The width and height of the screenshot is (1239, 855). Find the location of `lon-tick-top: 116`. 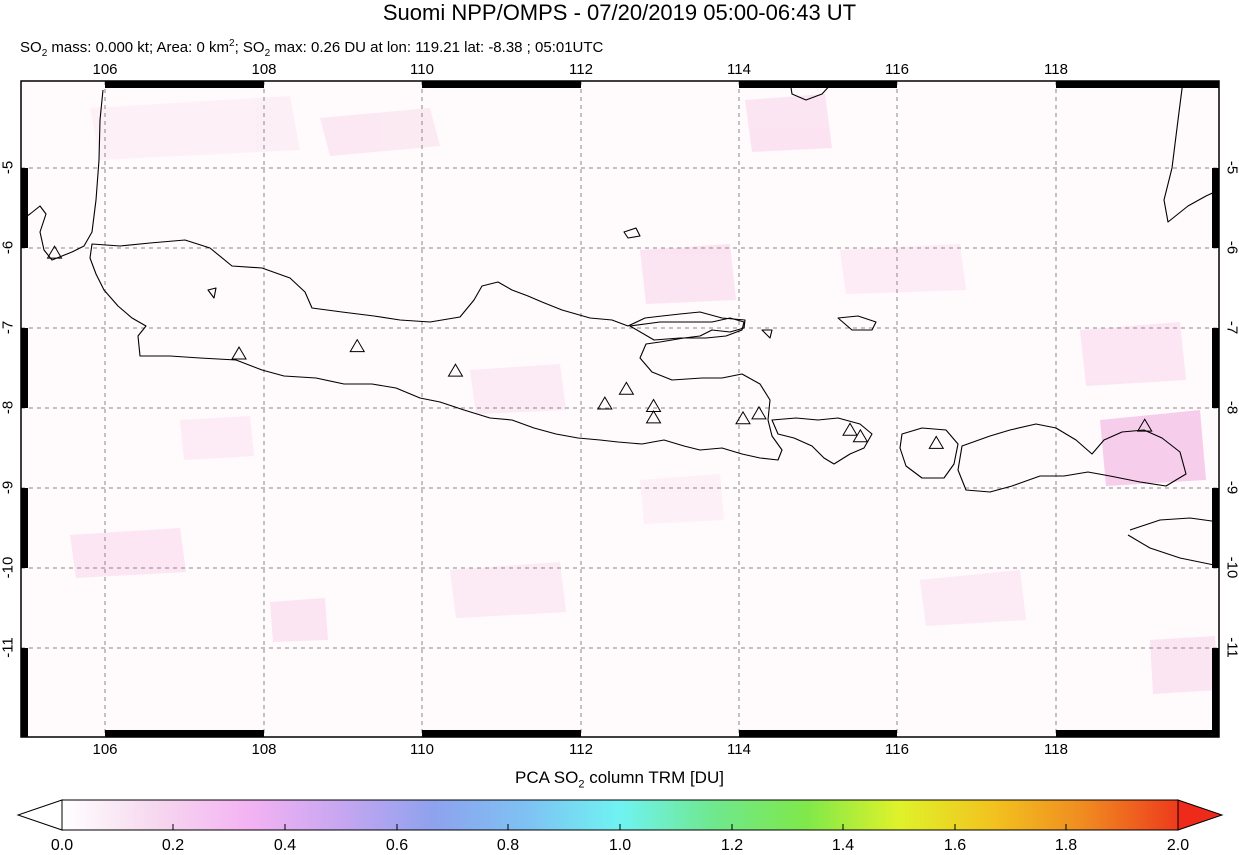

lon-tick-top: 116 is located at coordinates (897, 69).